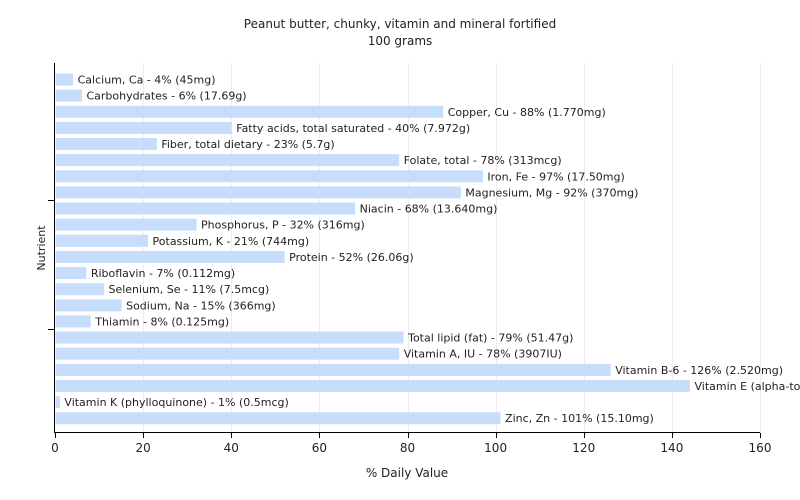  I want to click on bar-label: Carbohydrates - 6% (17.69g), so click(166, 96).